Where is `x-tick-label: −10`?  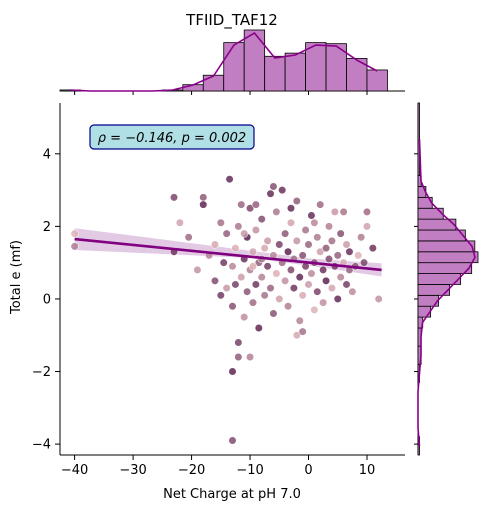 x-tick-label: −10 is located at coordinates (249, 470).